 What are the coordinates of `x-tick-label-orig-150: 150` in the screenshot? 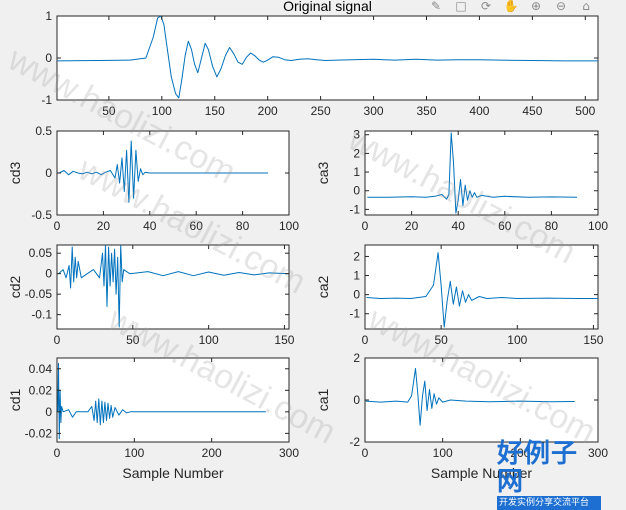 It's located at (215, 111).